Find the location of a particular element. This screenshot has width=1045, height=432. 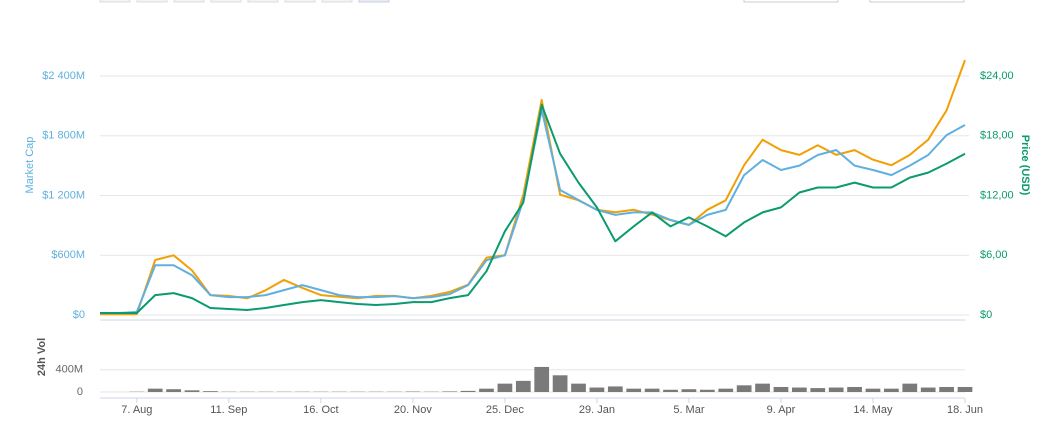

y-tick-label: $1 800M is located at coordinates (63, 136).